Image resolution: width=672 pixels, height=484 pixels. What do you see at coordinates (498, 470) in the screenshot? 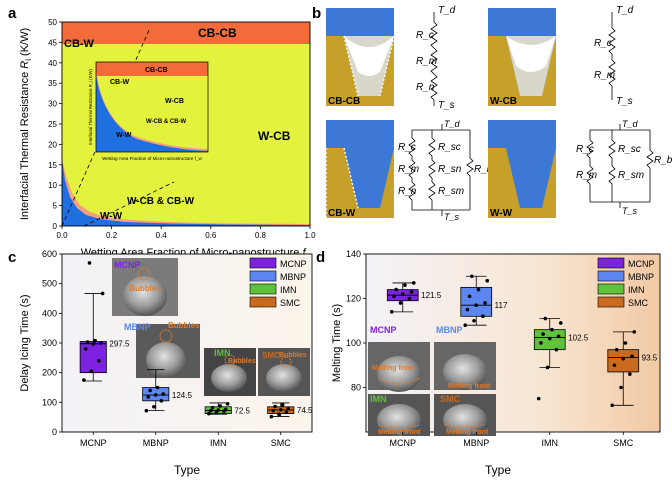
I see `plot-d-xlabel: Type` at bounding box center [498, 470].